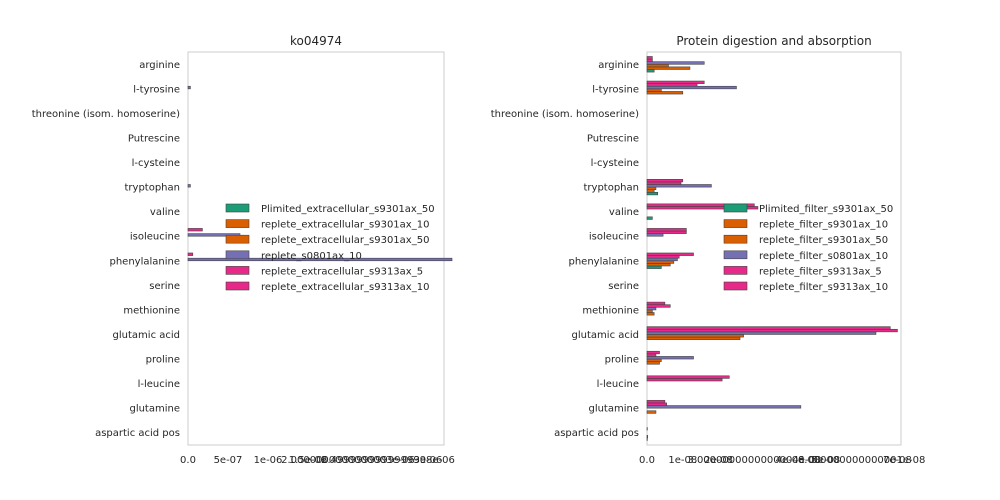 The height and width of the screenshot is (500, 1000). I want to click on x-tick-label: 0.0, so click(647, 460).